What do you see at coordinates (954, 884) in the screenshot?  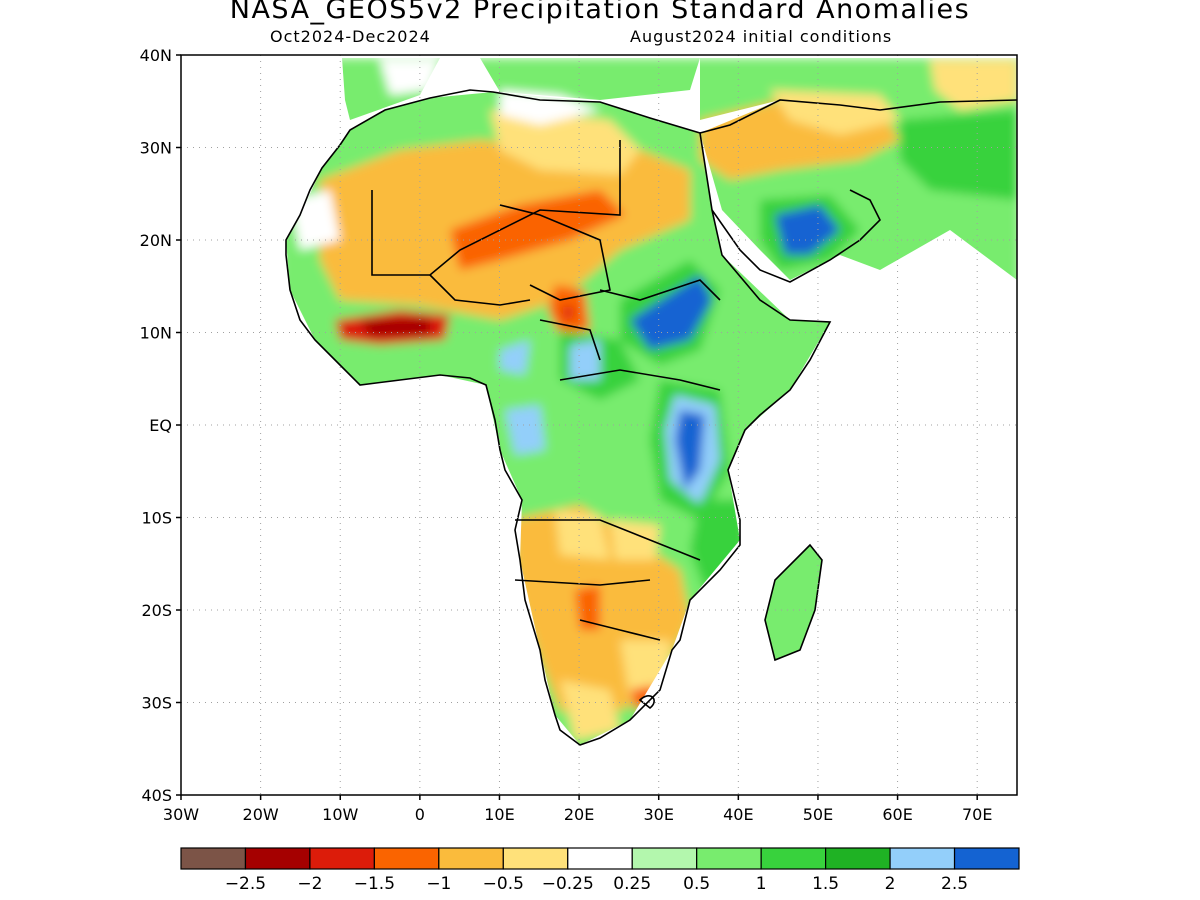 I see `colorbar-label: 2.5` at bounding box center [954, 884].